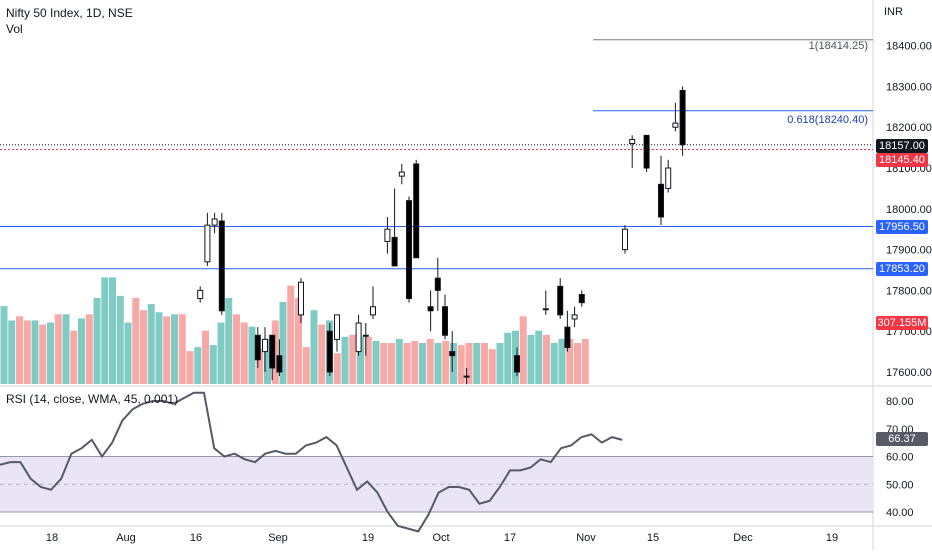 Image resolution: width=932 pixels, height=555 pixels. Describe the element at coordinates (900, 513) in the screenshot. I see `rsi-tick-label: 40.00` at that location.